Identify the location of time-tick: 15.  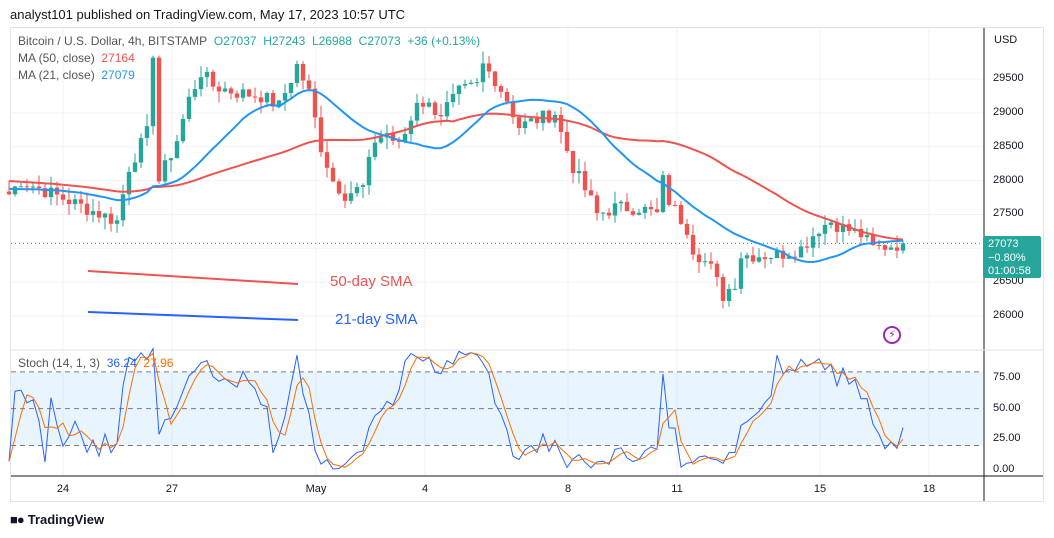
(820, 489).